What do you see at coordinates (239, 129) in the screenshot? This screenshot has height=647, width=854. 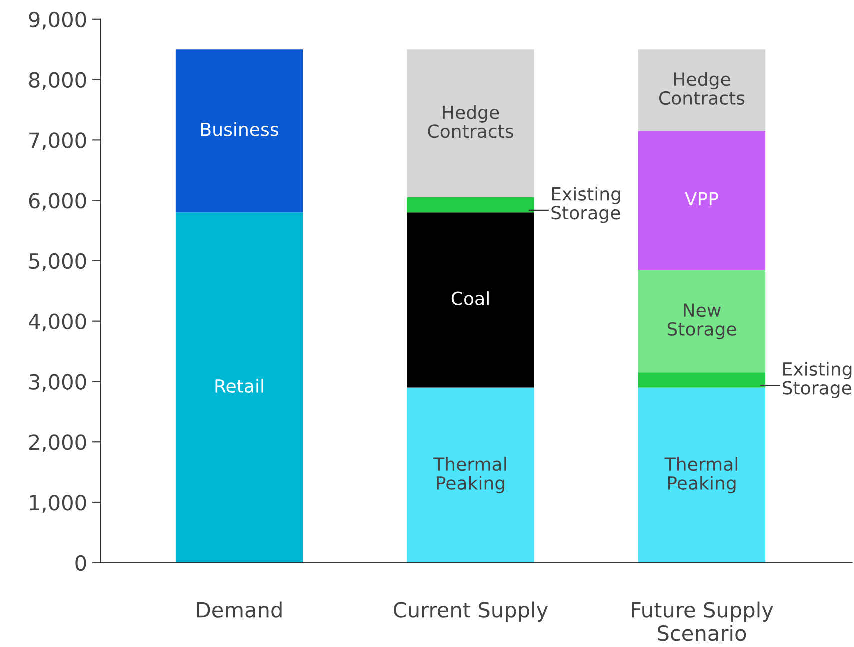 I see `series-label: Business` at bounding box center [239, 129].